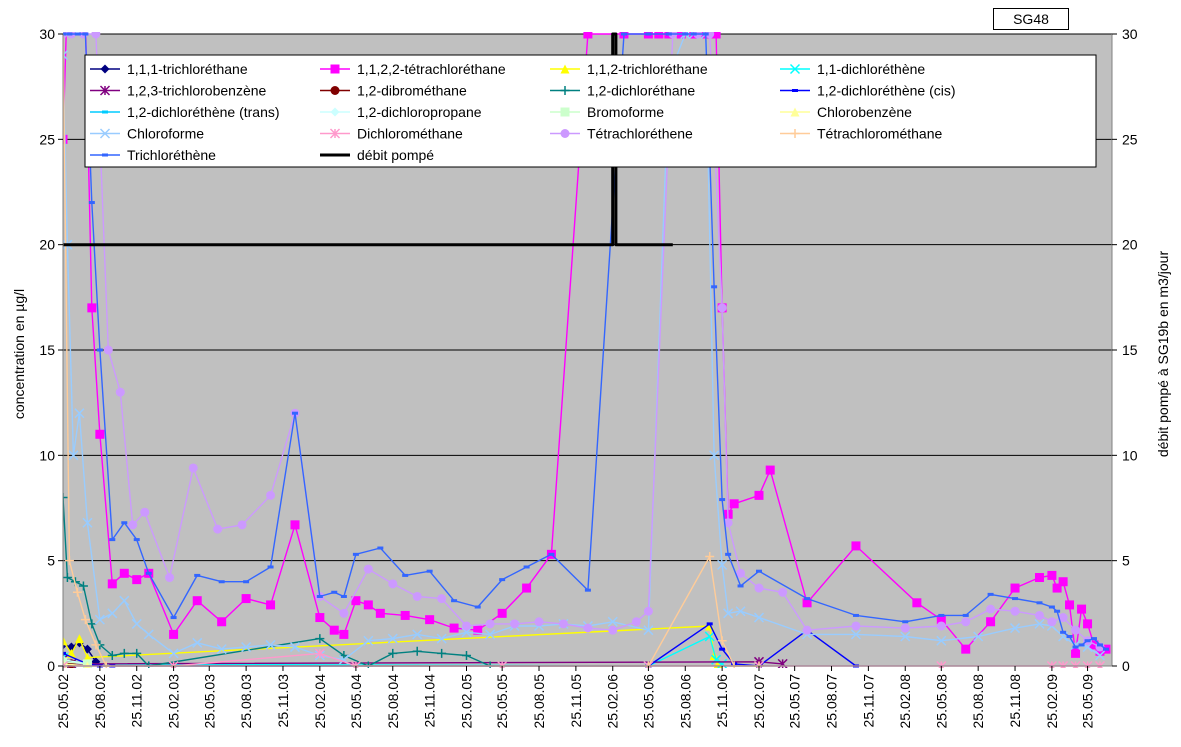 This screenshot has height=747, width=1181. I want to click on x-tick-label: 25.08.02, so click(100, 701).